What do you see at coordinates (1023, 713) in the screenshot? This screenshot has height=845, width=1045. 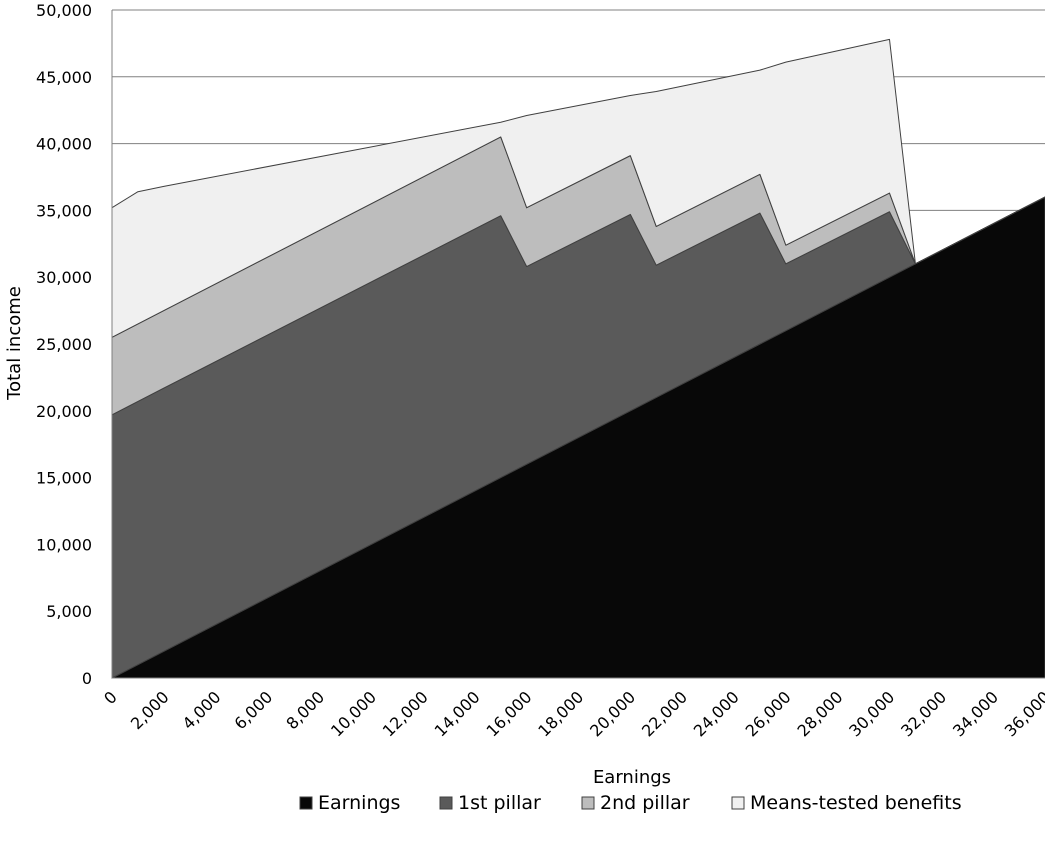 I see `x-tick-label: 36,000` at bounding box center [1023, 713].